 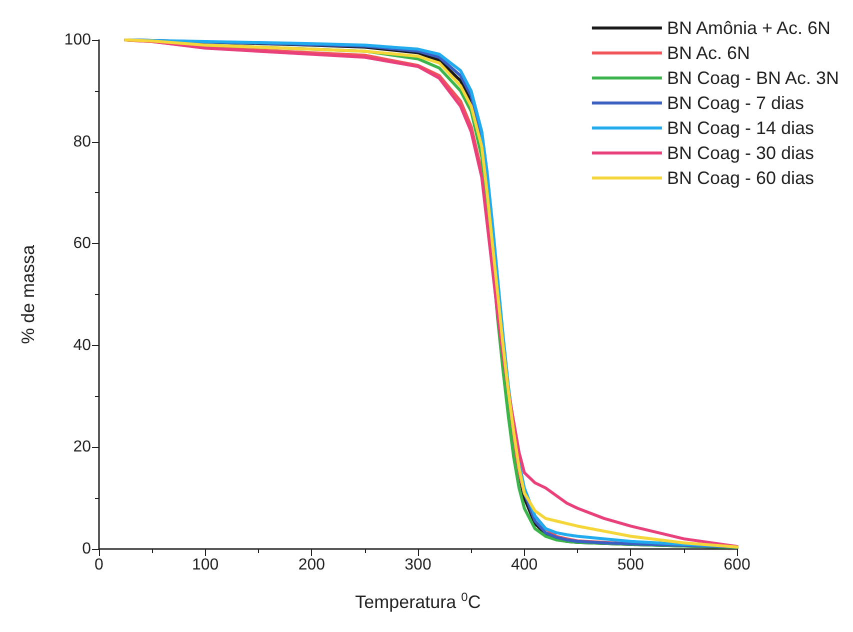 I want to click on y-tick-label: 60, so click(x=82, y=243).